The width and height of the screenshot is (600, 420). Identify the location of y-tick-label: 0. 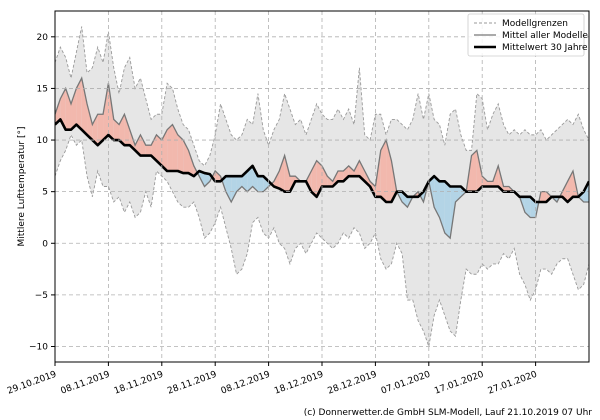
(45, 244).